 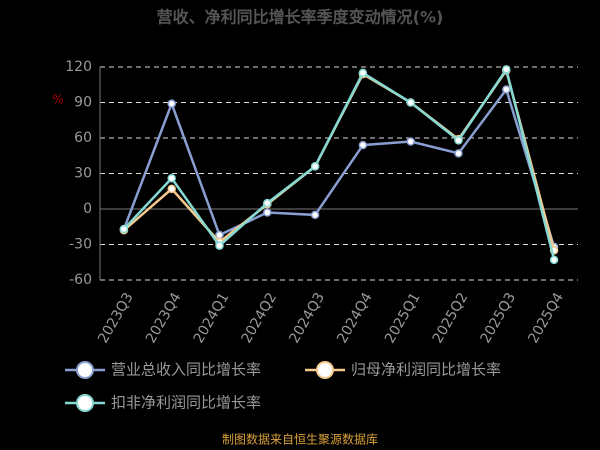 I want to click on legend-label: 营业总收入同比增长率, so click(x=186, y=370).